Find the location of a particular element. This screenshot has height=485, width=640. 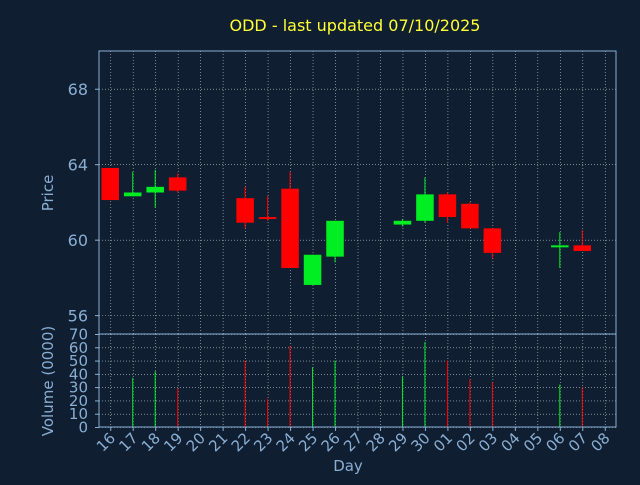

price-tick-label: 56 is located at coordinates (78, 316).